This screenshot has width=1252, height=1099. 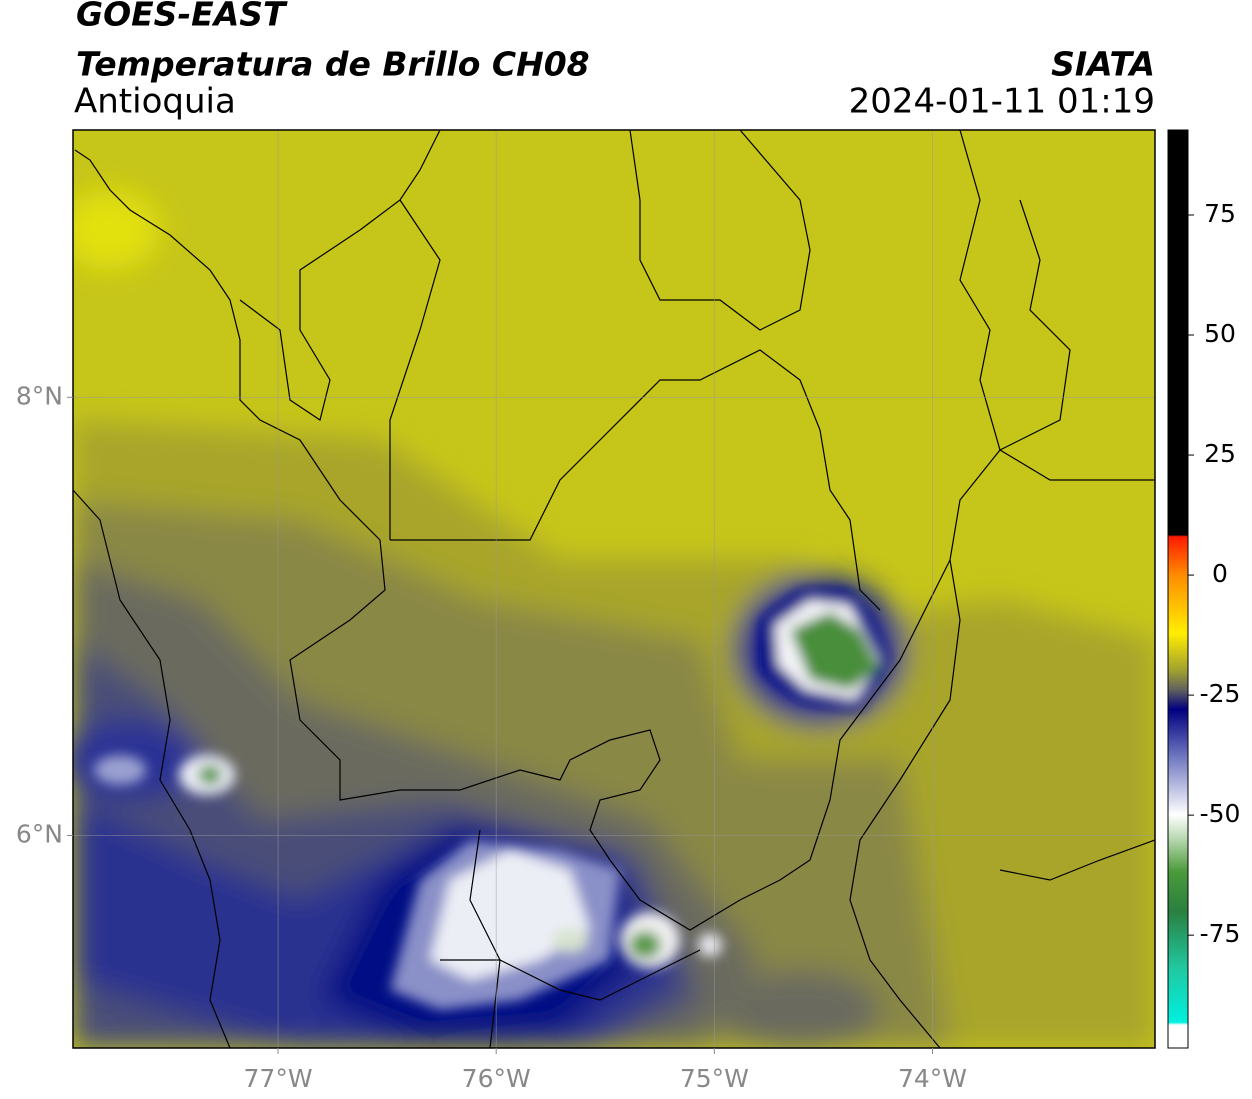 What do you see at coordinates (278, 1078) in the screenshot?
I see `x-tick-label: 77°W` at bounding box center [278, 1078].